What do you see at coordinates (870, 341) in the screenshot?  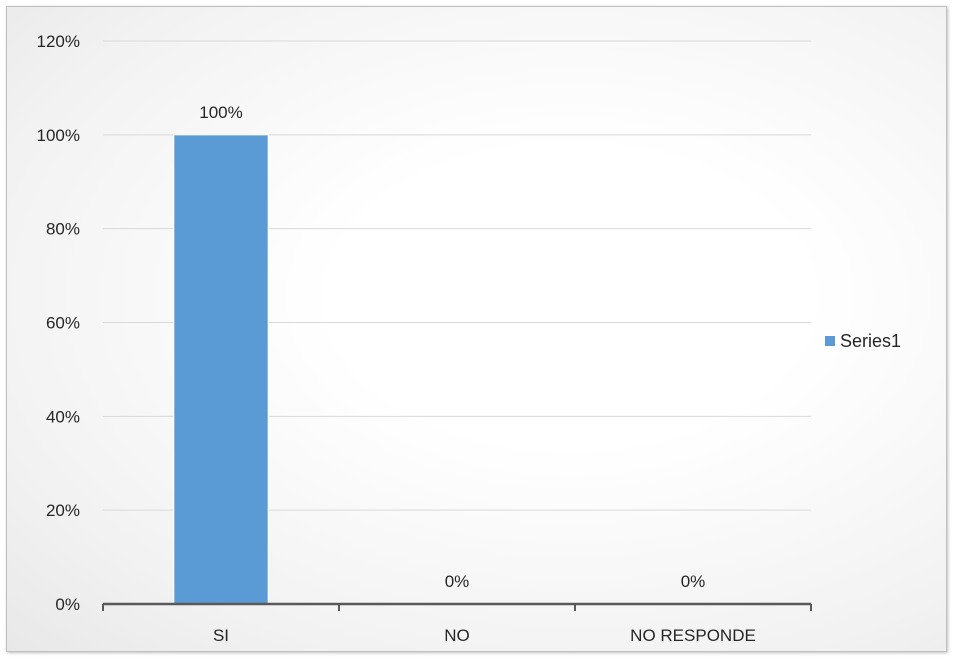 I see `legend-label: Series1` at bounding box center [870, 341].